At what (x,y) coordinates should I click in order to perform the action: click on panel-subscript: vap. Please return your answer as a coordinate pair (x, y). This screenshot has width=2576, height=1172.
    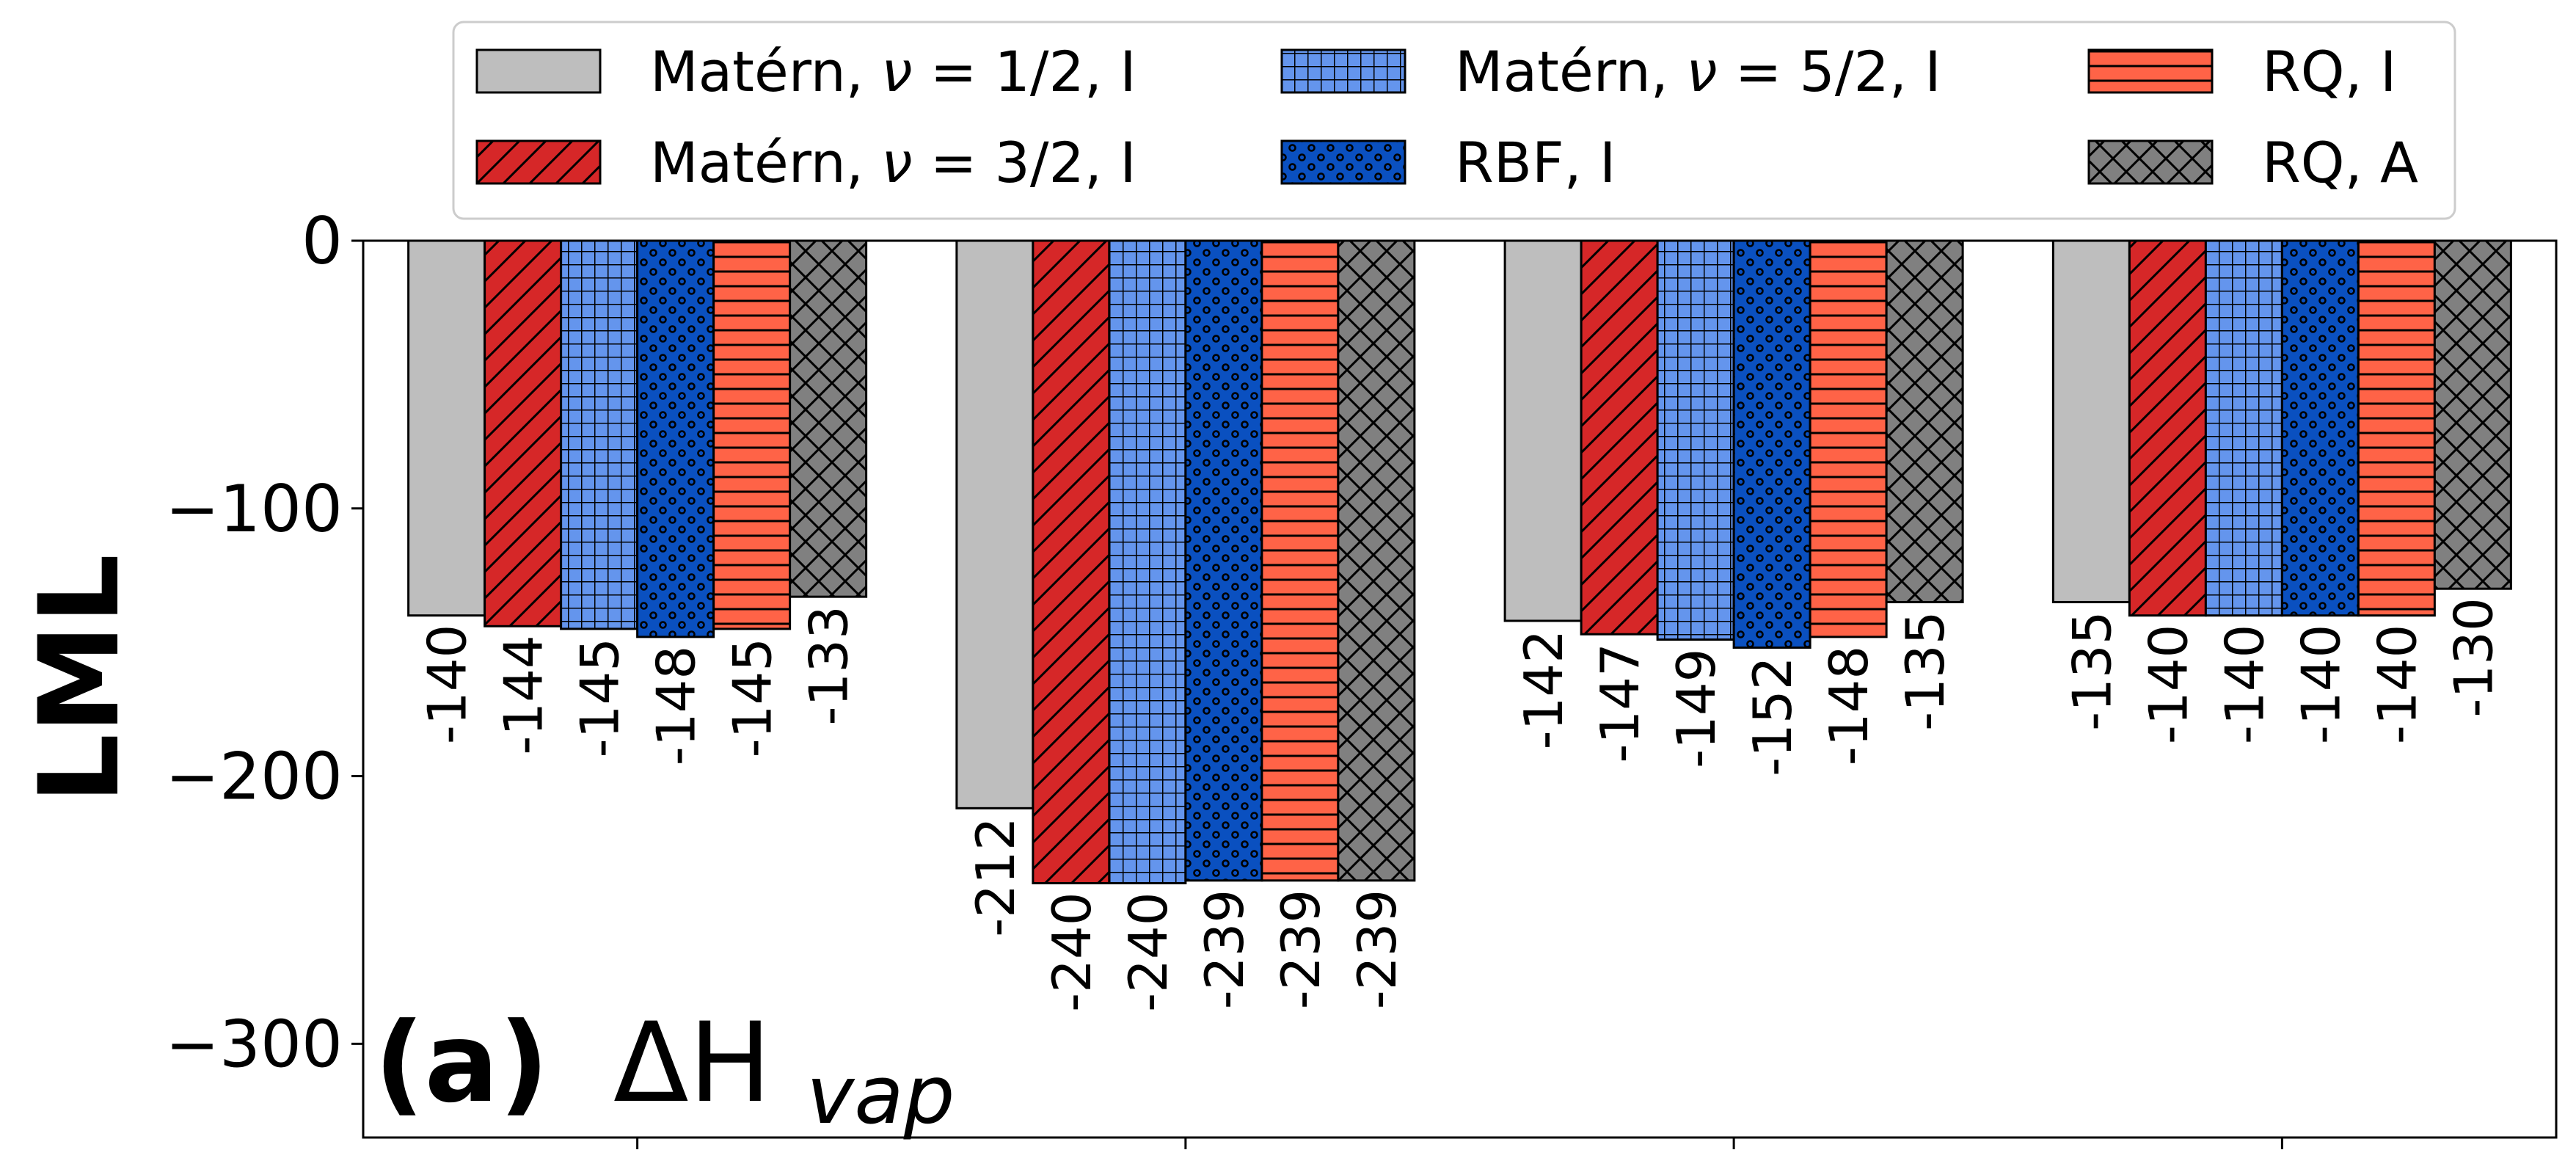
    Looking at the image, I should click on (881, 1095).